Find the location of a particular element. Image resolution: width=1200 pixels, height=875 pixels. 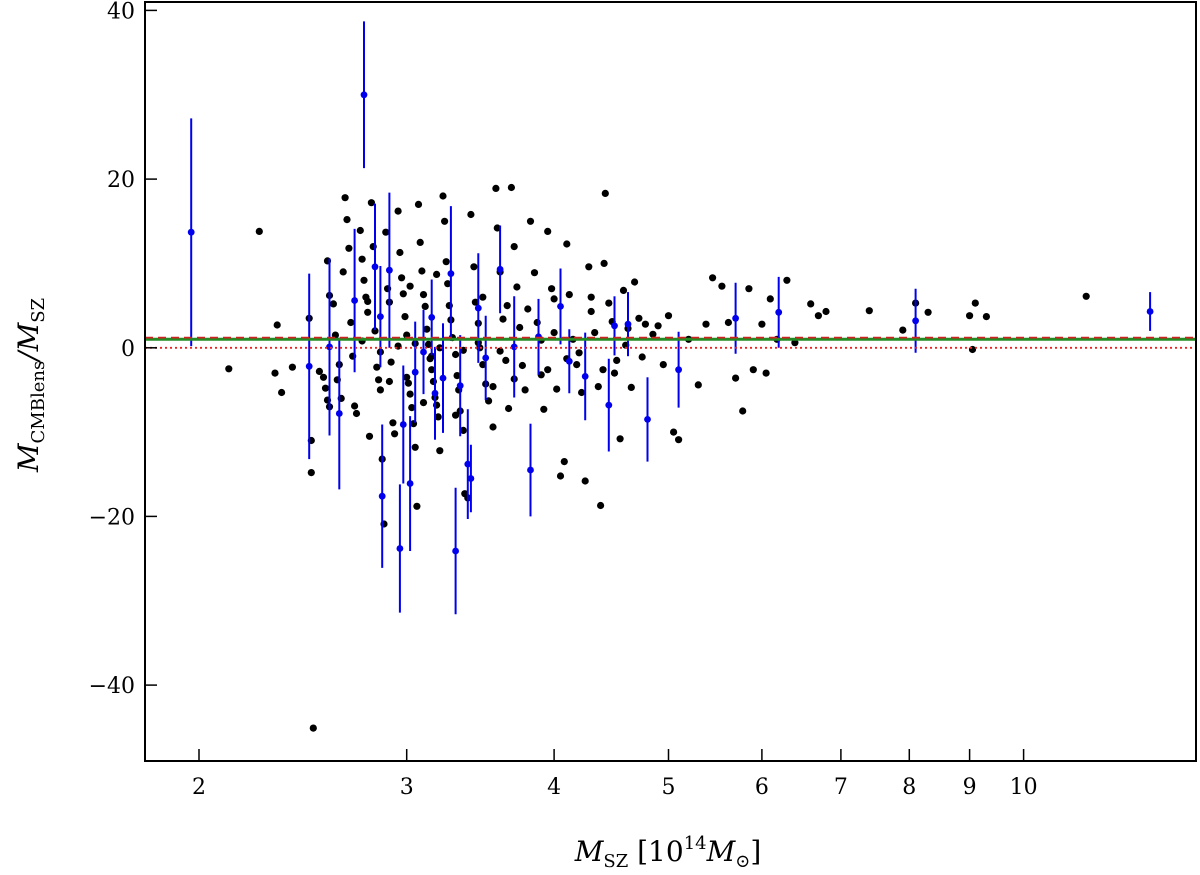

x-axis-label: MSZ [1014M⊙] is located at coordinates (668, 852).